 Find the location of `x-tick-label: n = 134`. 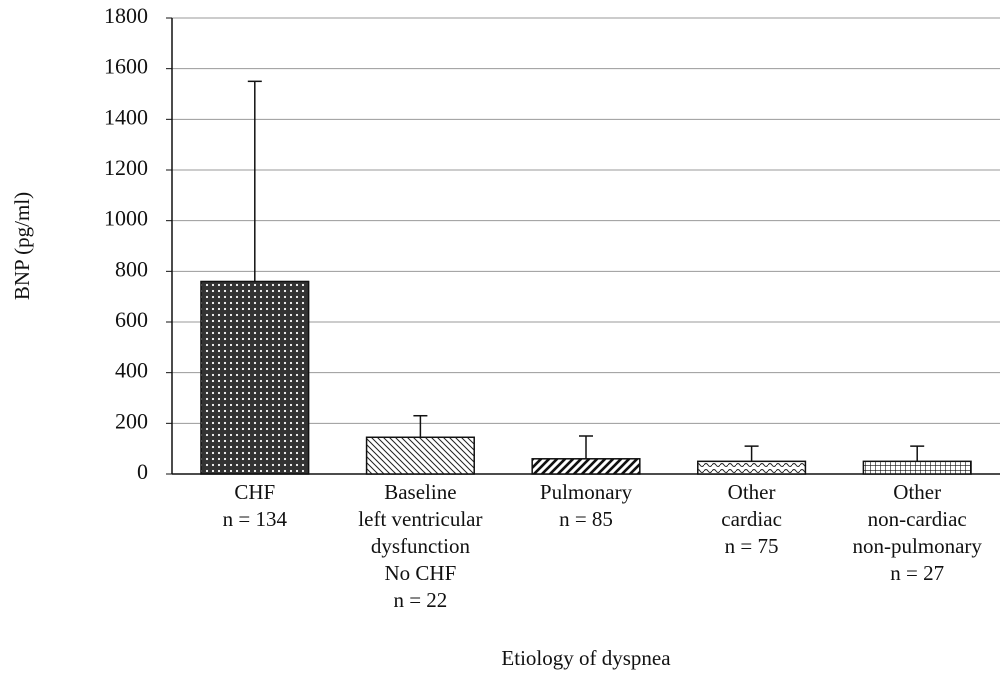

x-tick-label: n = 134 is located at coordinates (255, 519).